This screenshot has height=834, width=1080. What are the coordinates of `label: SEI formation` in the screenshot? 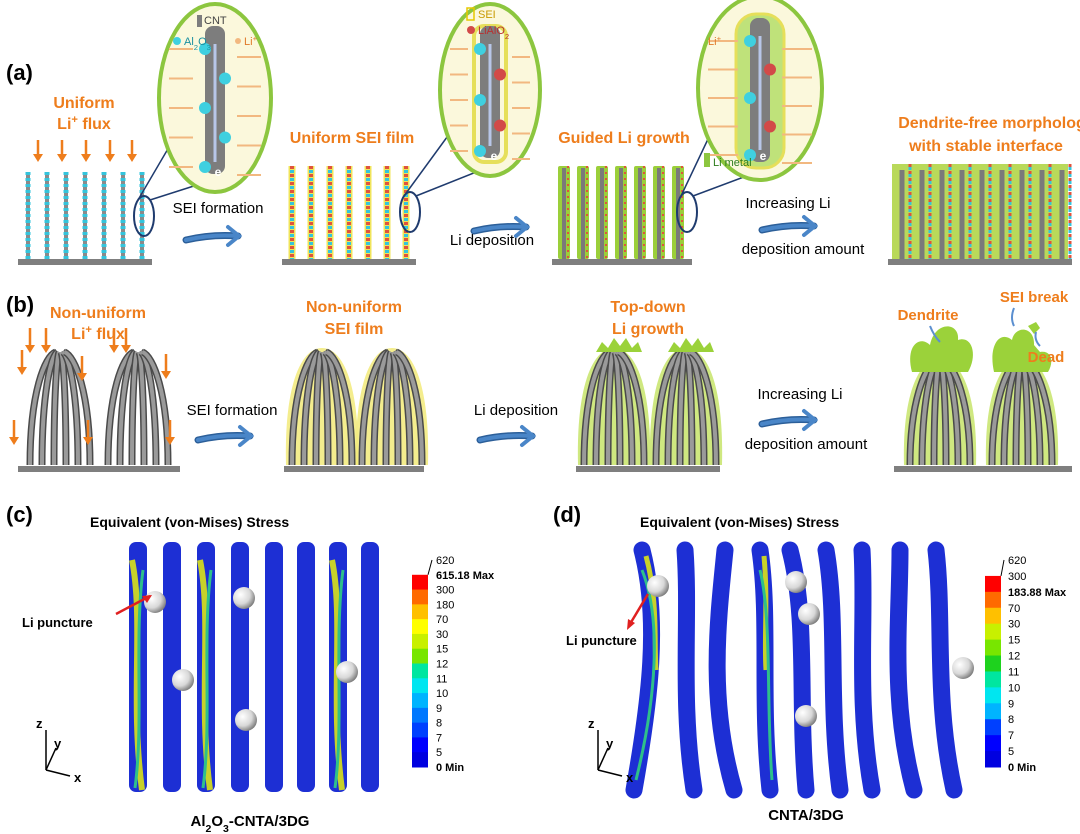 It's located at (218, 208).